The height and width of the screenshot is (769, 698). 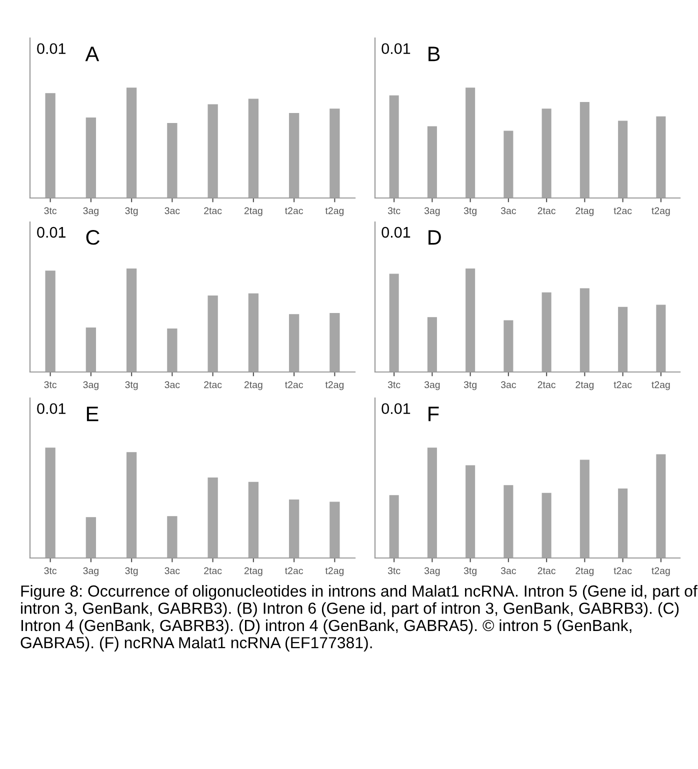 I want to click on text: C, so click(x=93, y=237).